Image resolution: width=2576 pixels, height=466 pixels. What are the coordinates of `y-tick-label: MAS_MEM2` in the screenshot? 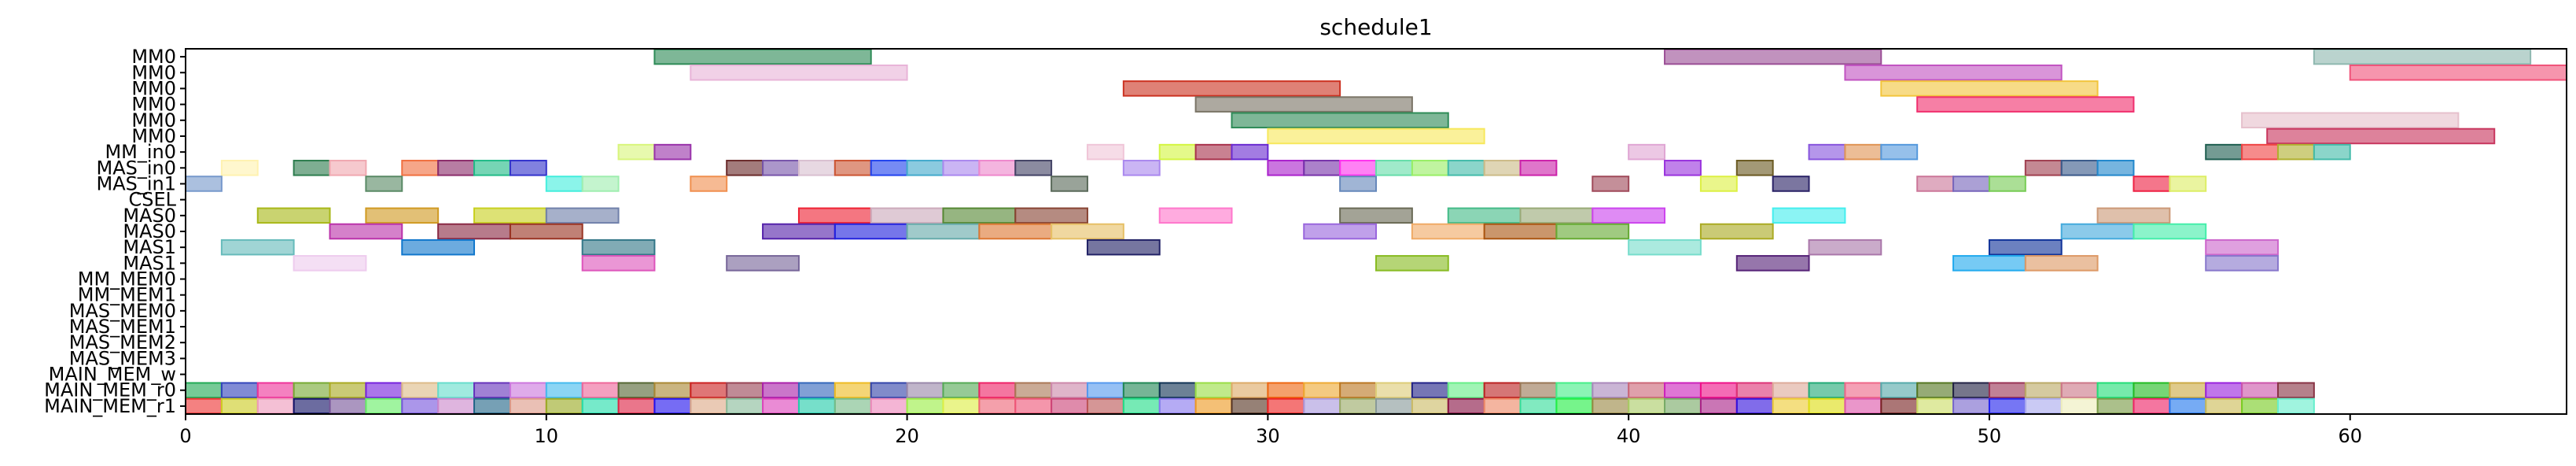 It's located at (122, 342).